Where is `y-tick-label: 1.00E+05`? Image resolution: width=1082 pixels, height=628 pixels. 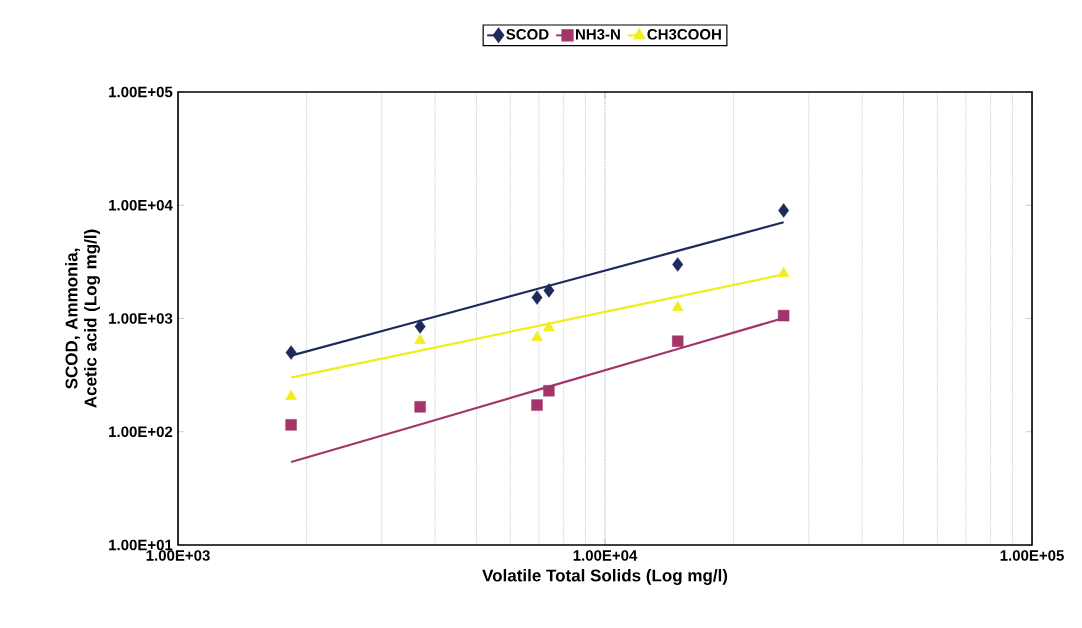 y-tick-label: 1.00E+05 is located at coordinates (141, 92).